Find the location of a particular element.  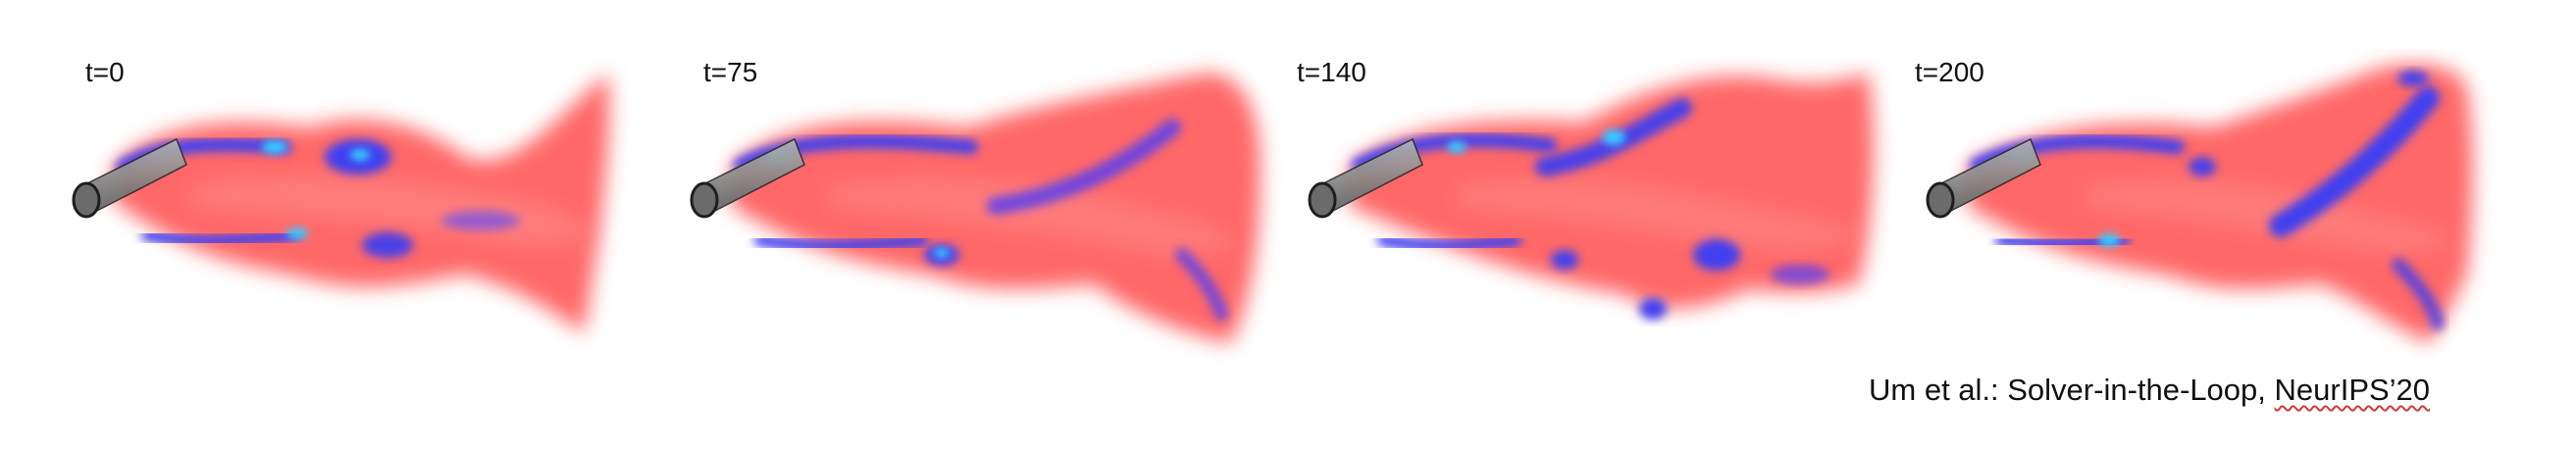

frame-label-t140: t=140 is located at coordinates (1331, 72).